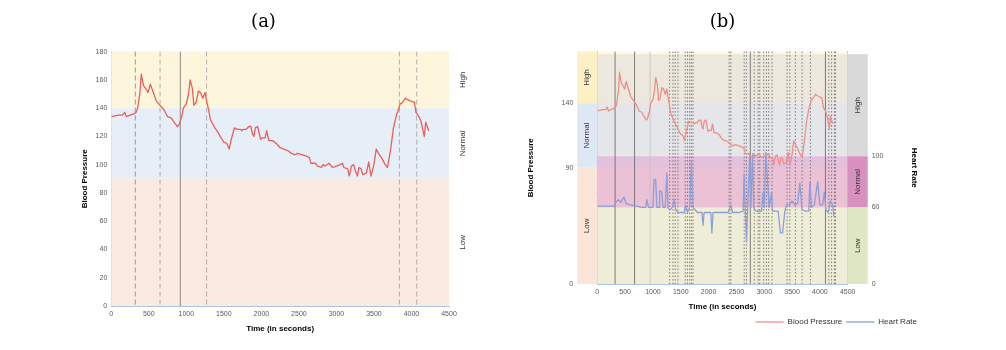 The image size is (1006, 350). Describe the element at coordinates (914, 168) in the screenshot. I see `y2-axis-title: Heart Rate` at that location.